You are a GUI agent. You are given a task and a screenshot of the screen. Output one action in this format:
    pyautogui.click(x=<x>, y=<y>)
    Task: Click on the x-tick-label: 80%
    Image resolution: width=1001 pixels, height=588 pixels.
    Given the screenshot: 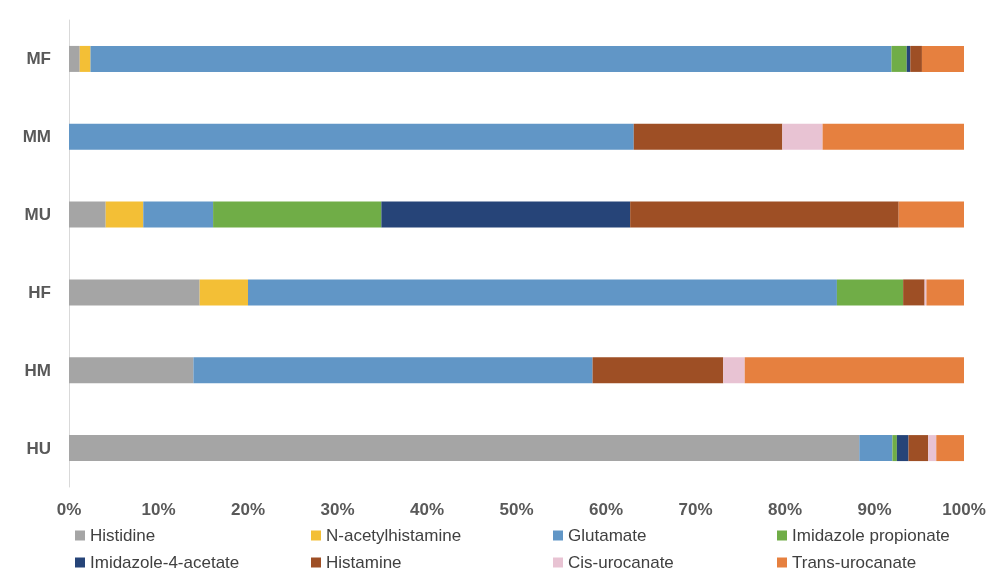 What is the action you would take?
    pyautogui.click(x=785, y=509)
    